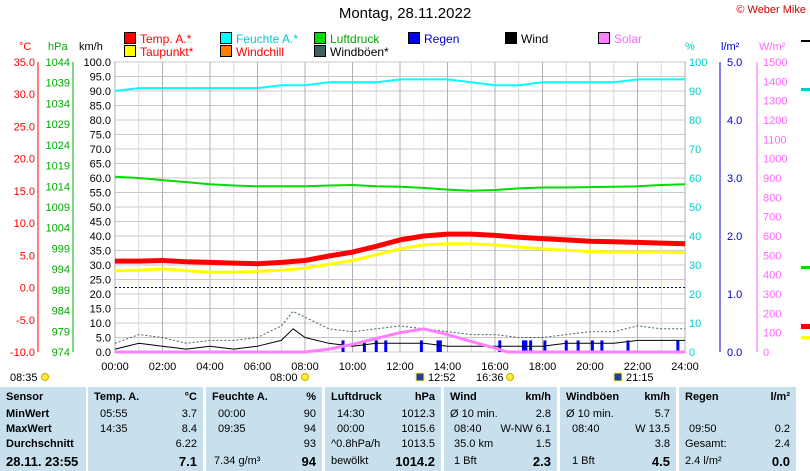  I want to click on legend-item: Regen, so click(433, 39).